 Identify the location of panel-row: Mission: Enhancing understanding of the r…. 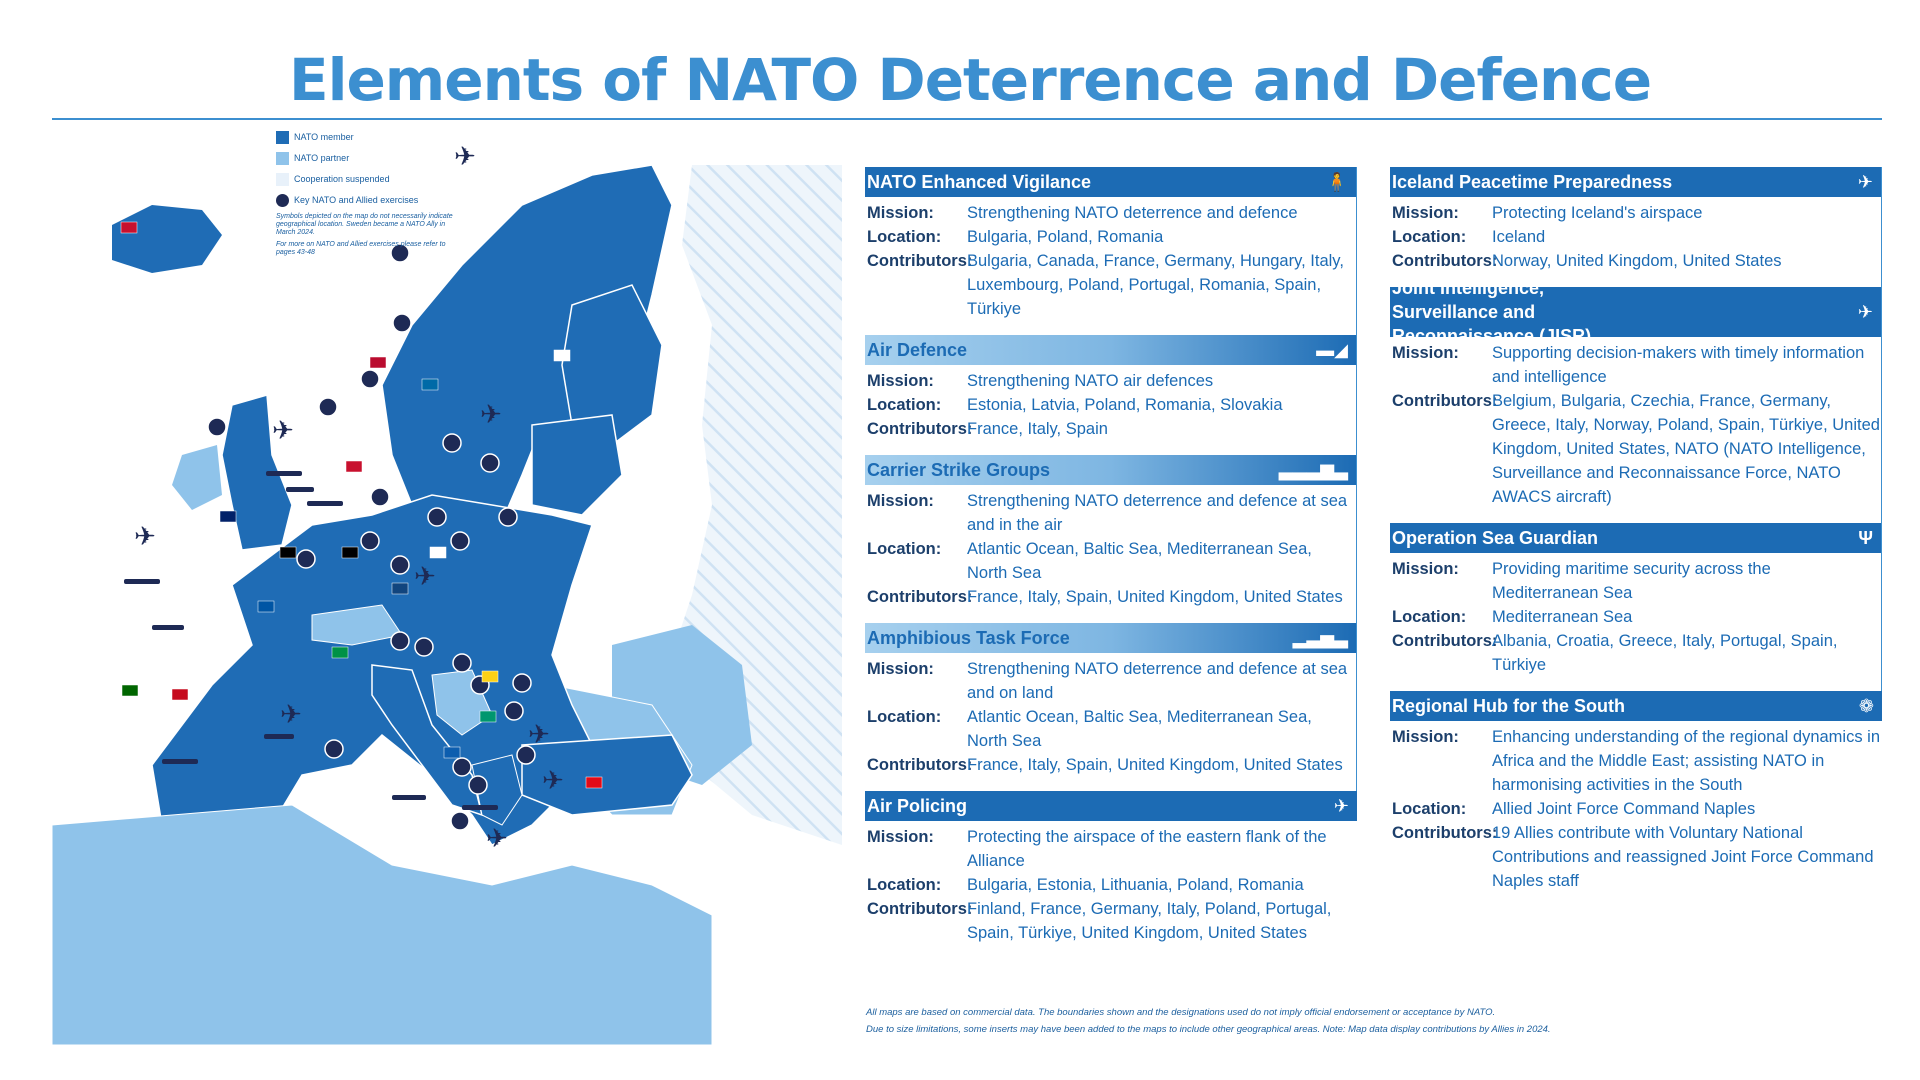
(1637, 761).